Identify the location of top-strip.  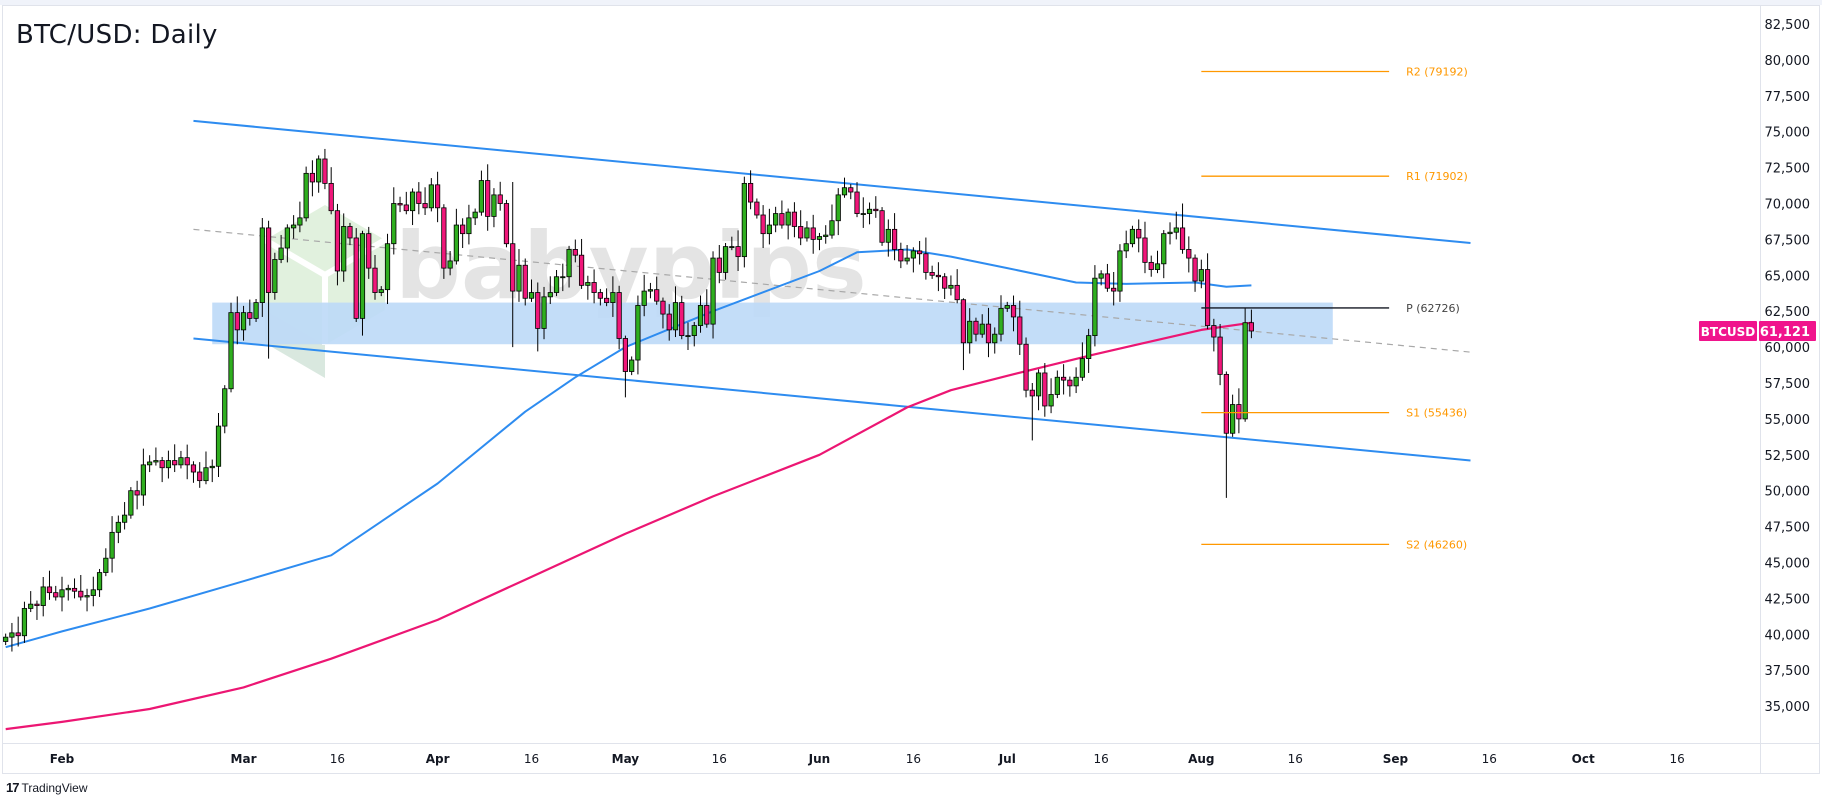
(911, 2).